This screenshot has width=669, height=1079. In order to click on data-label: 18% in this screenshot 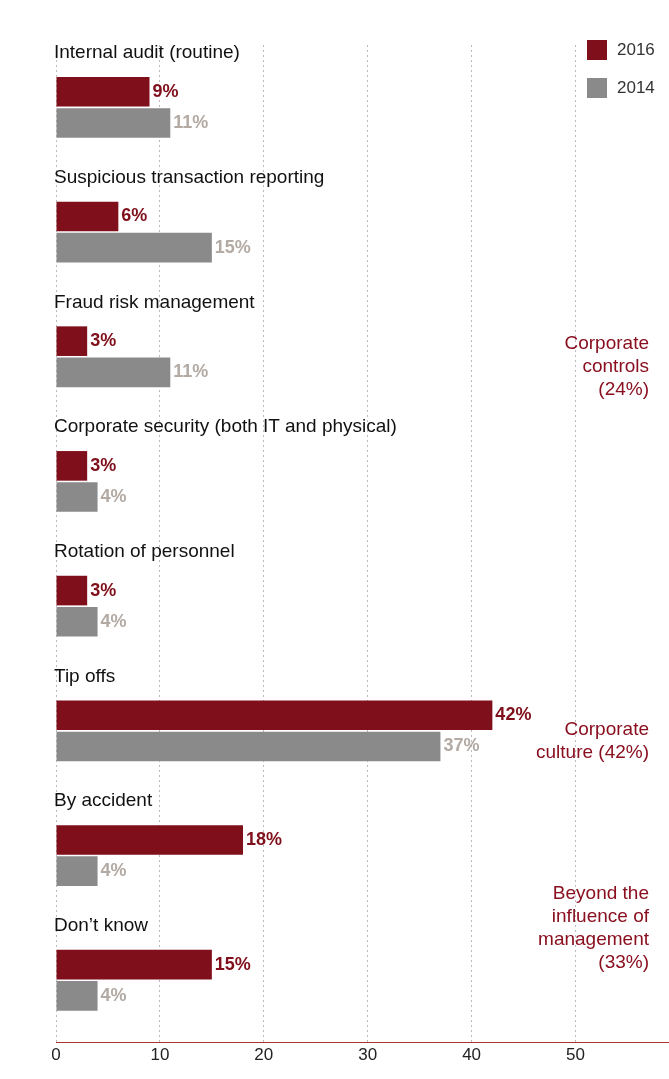, I will do `click(264, 838)`.